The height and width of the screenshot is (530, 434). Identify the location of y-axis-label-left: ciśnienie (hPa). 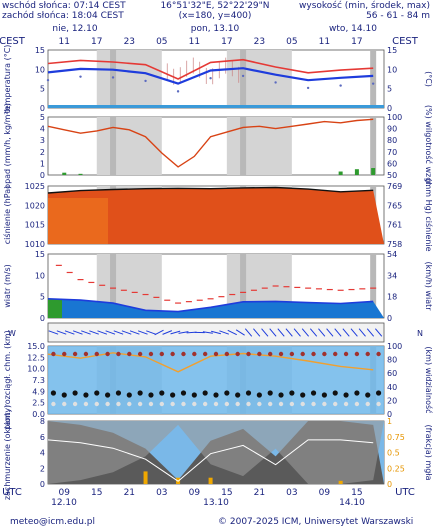
(7, 215).